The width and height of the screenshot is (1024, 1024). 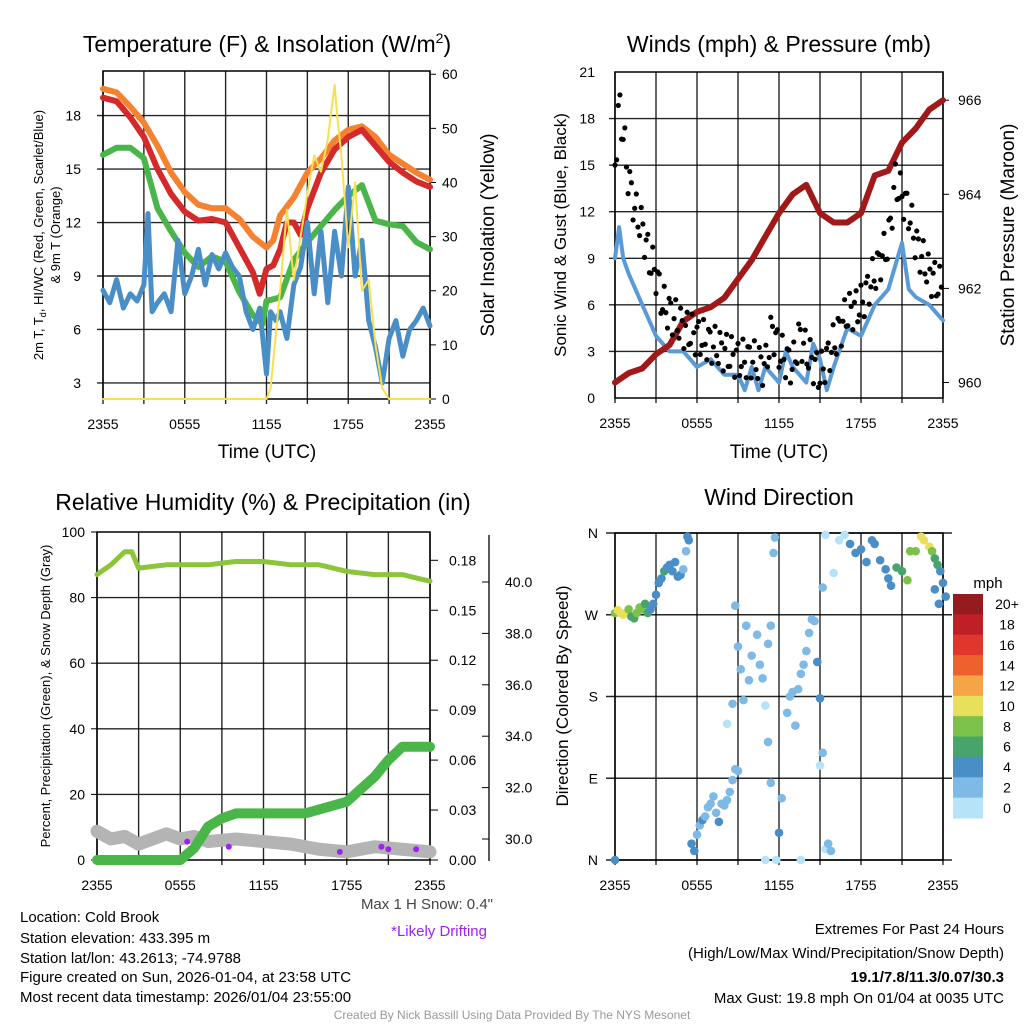 What do you see at coordinates (587, 119) in the screenshot?
I see `y-tick-label: 18` at bounding box center [587, 119].